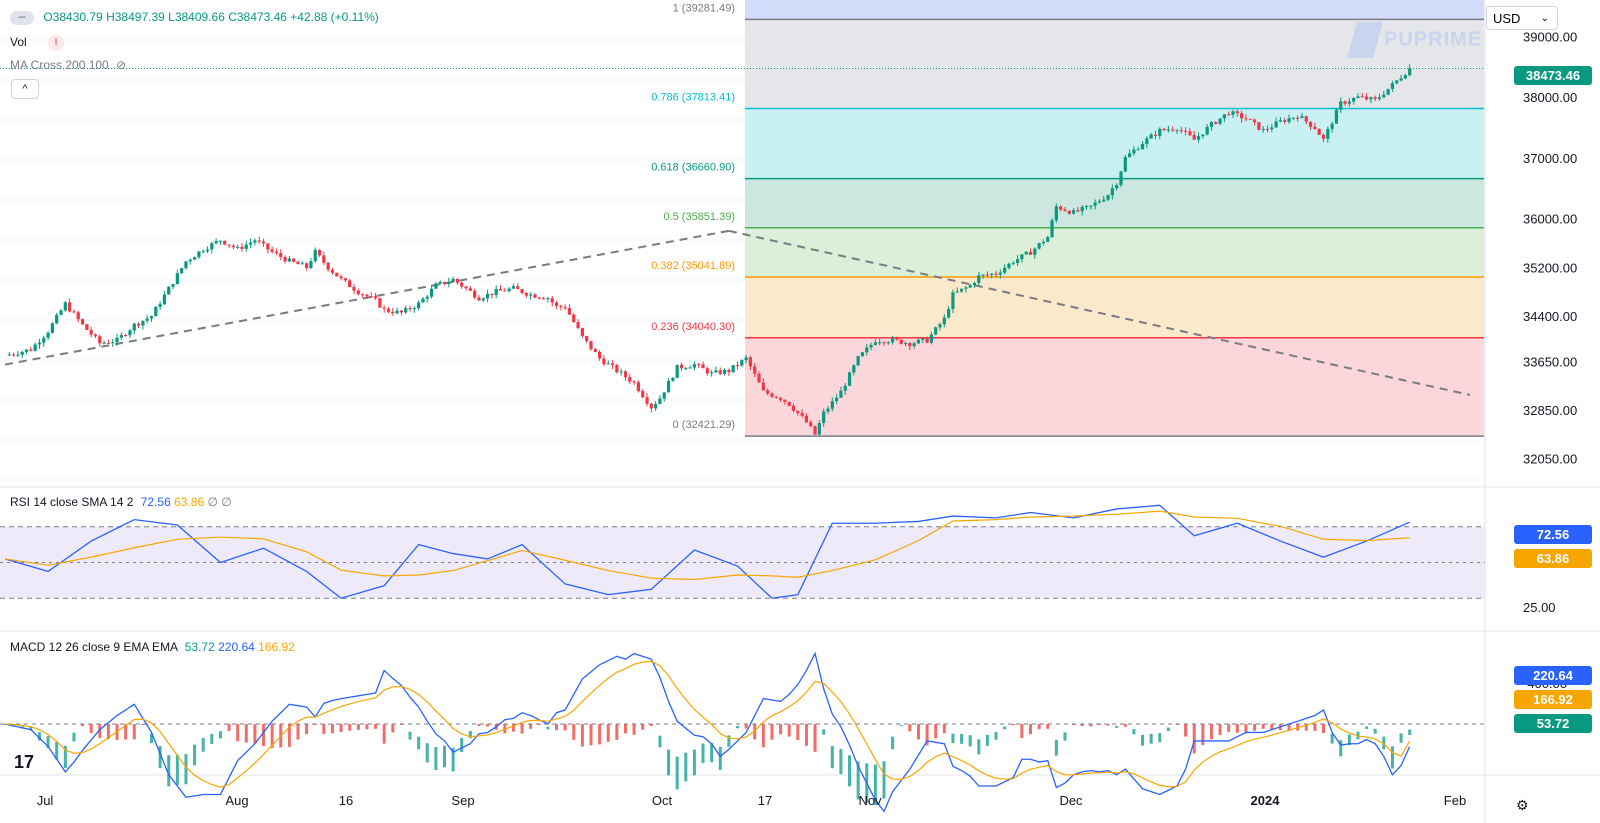 The image size is (1600, 823). What do you see at coordinates (1522, 18) in the screenshot?
I see `currency-selector: USD ⌄` at bounding box center [1522, 18].